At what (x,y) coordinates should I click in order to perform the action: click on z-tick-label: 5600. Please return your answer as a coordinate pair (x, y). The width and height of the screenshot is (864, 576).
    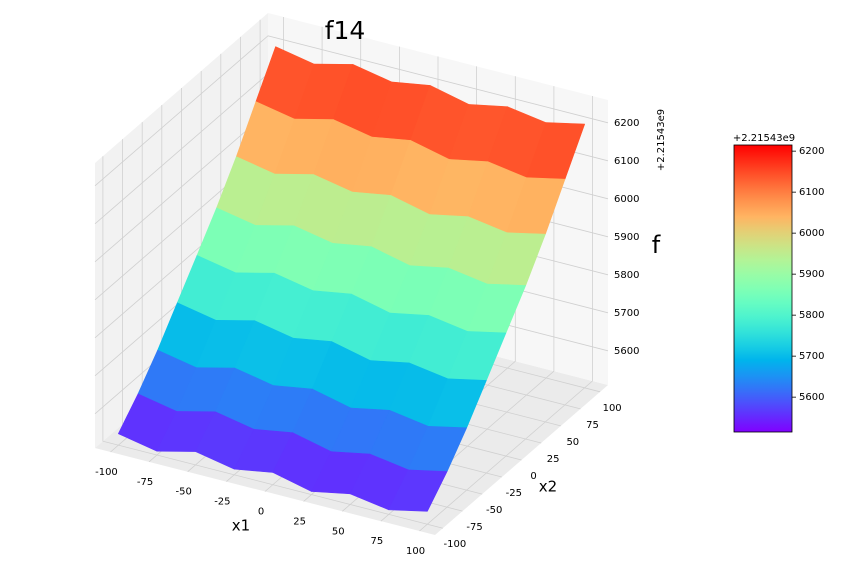
    Looking at the image, I should click on (626, 351).